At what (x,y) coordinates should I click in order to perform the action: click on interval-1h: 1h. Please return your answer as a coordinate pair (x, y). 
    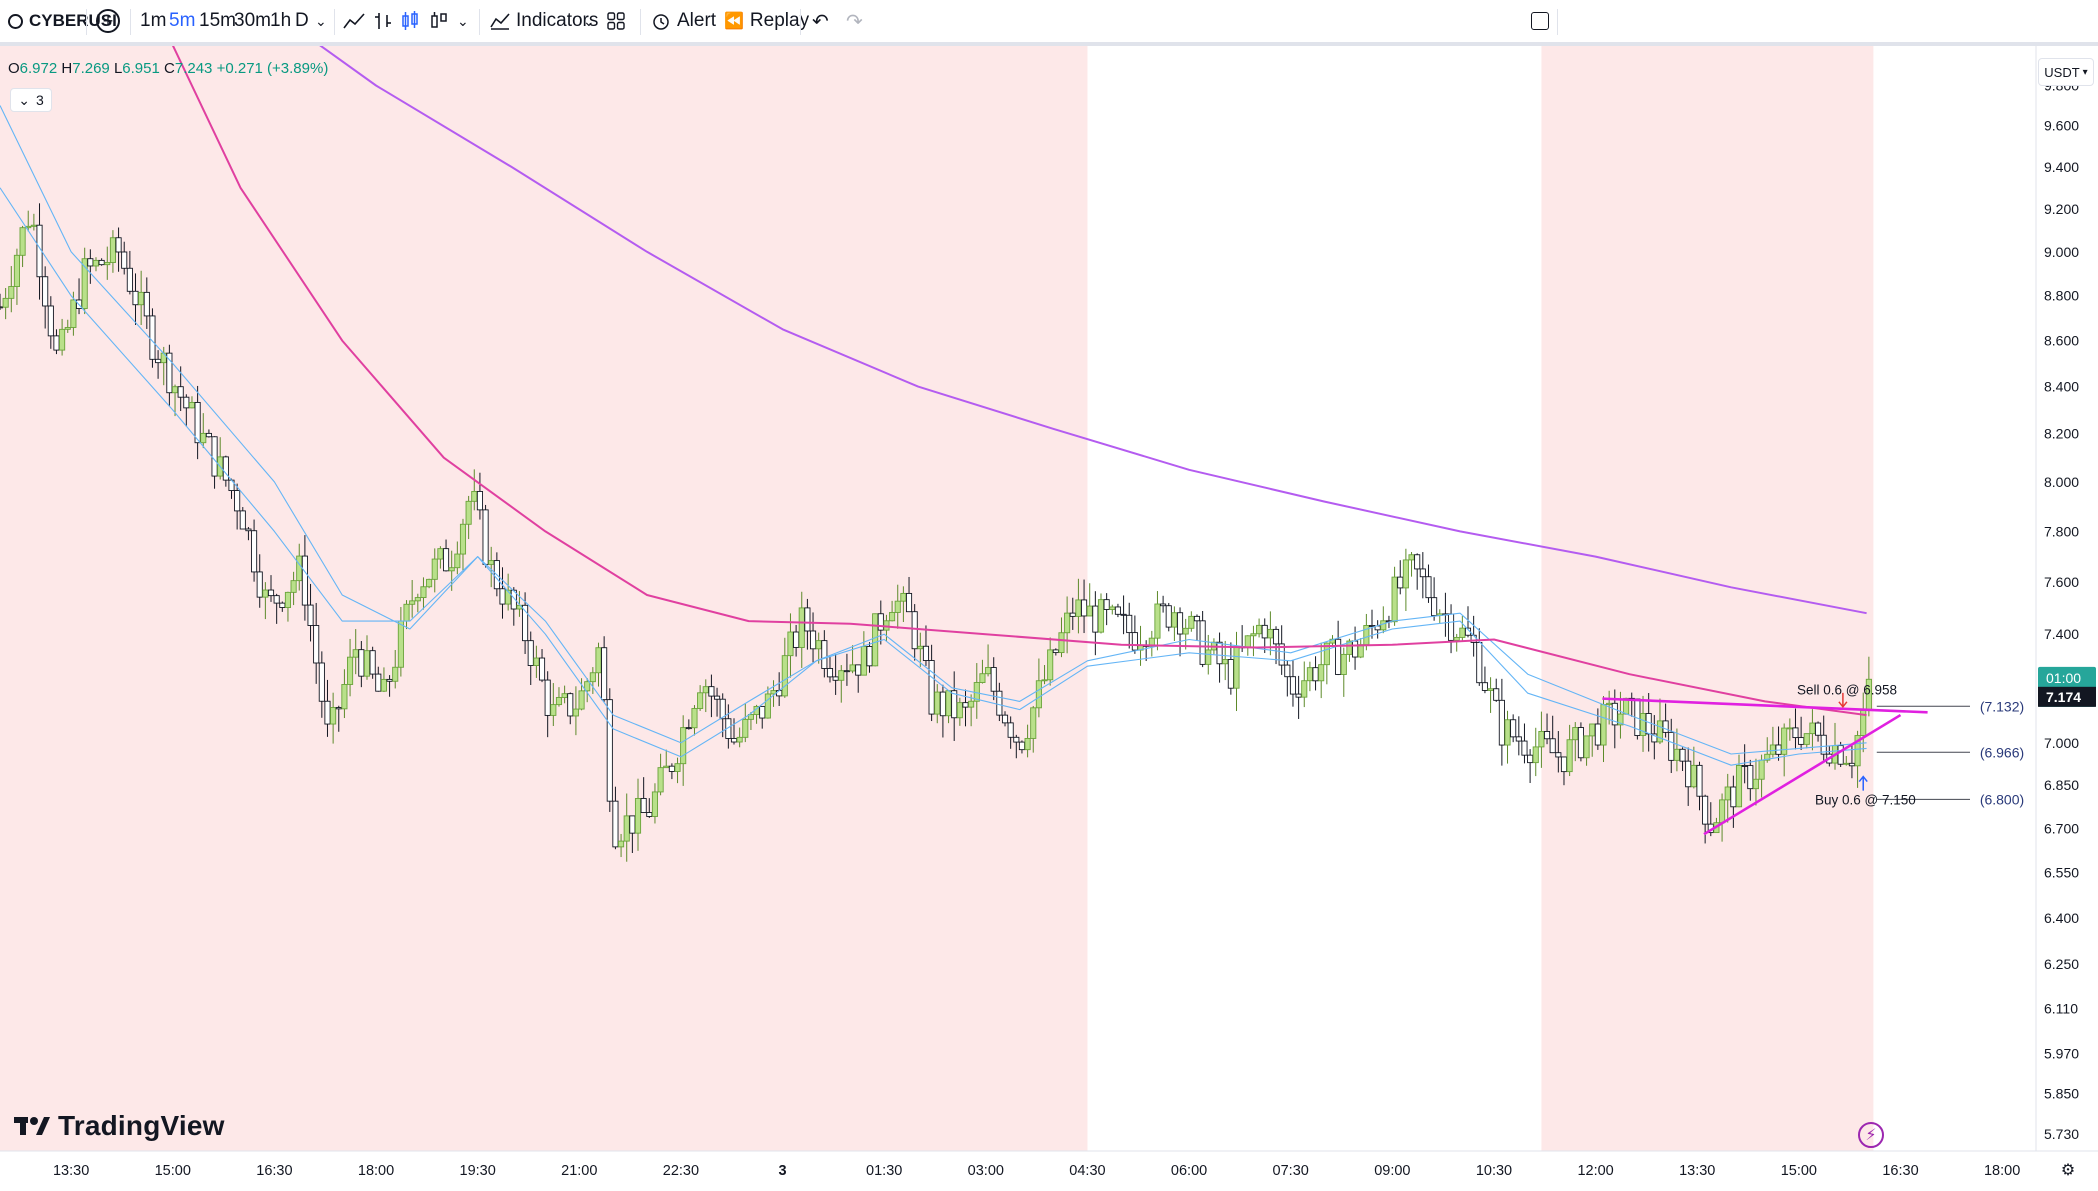
    Looking at the image, I should click on (281, 20).